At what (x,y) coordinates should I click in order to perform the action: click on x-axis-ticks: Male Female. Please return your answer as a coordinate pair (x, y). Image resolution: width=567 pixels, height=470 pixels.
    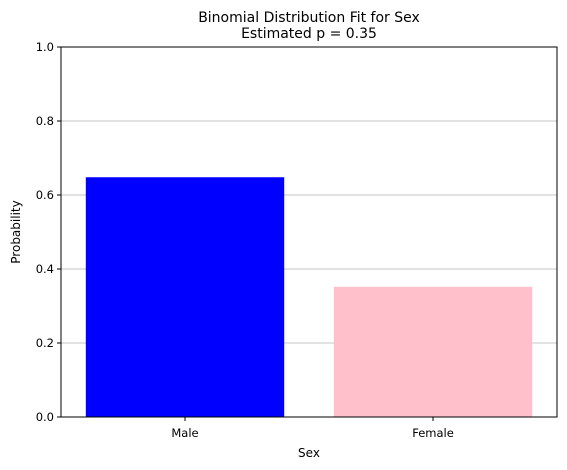
    Looking at the image, I should click on (312, 428).